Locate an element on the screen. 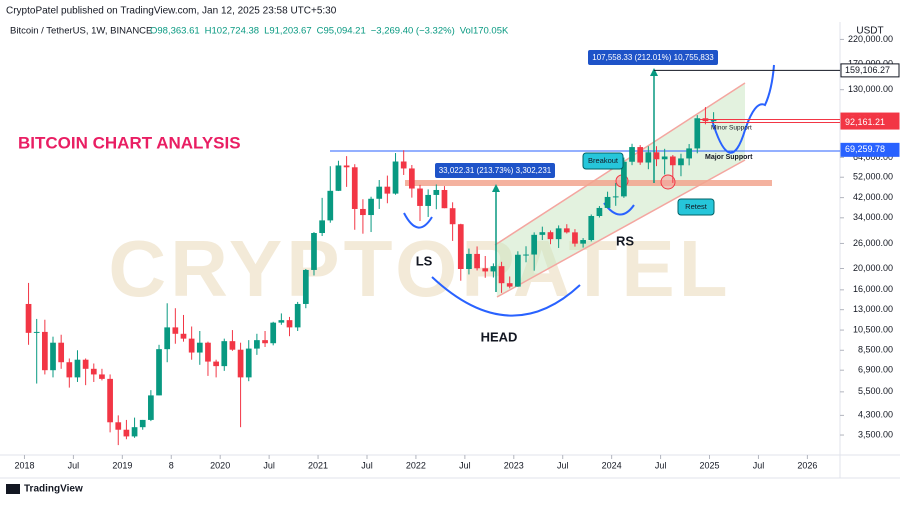 The image size is (900, 505). y-tick-label: 16,000.00 is located at coordinates (873, 289).